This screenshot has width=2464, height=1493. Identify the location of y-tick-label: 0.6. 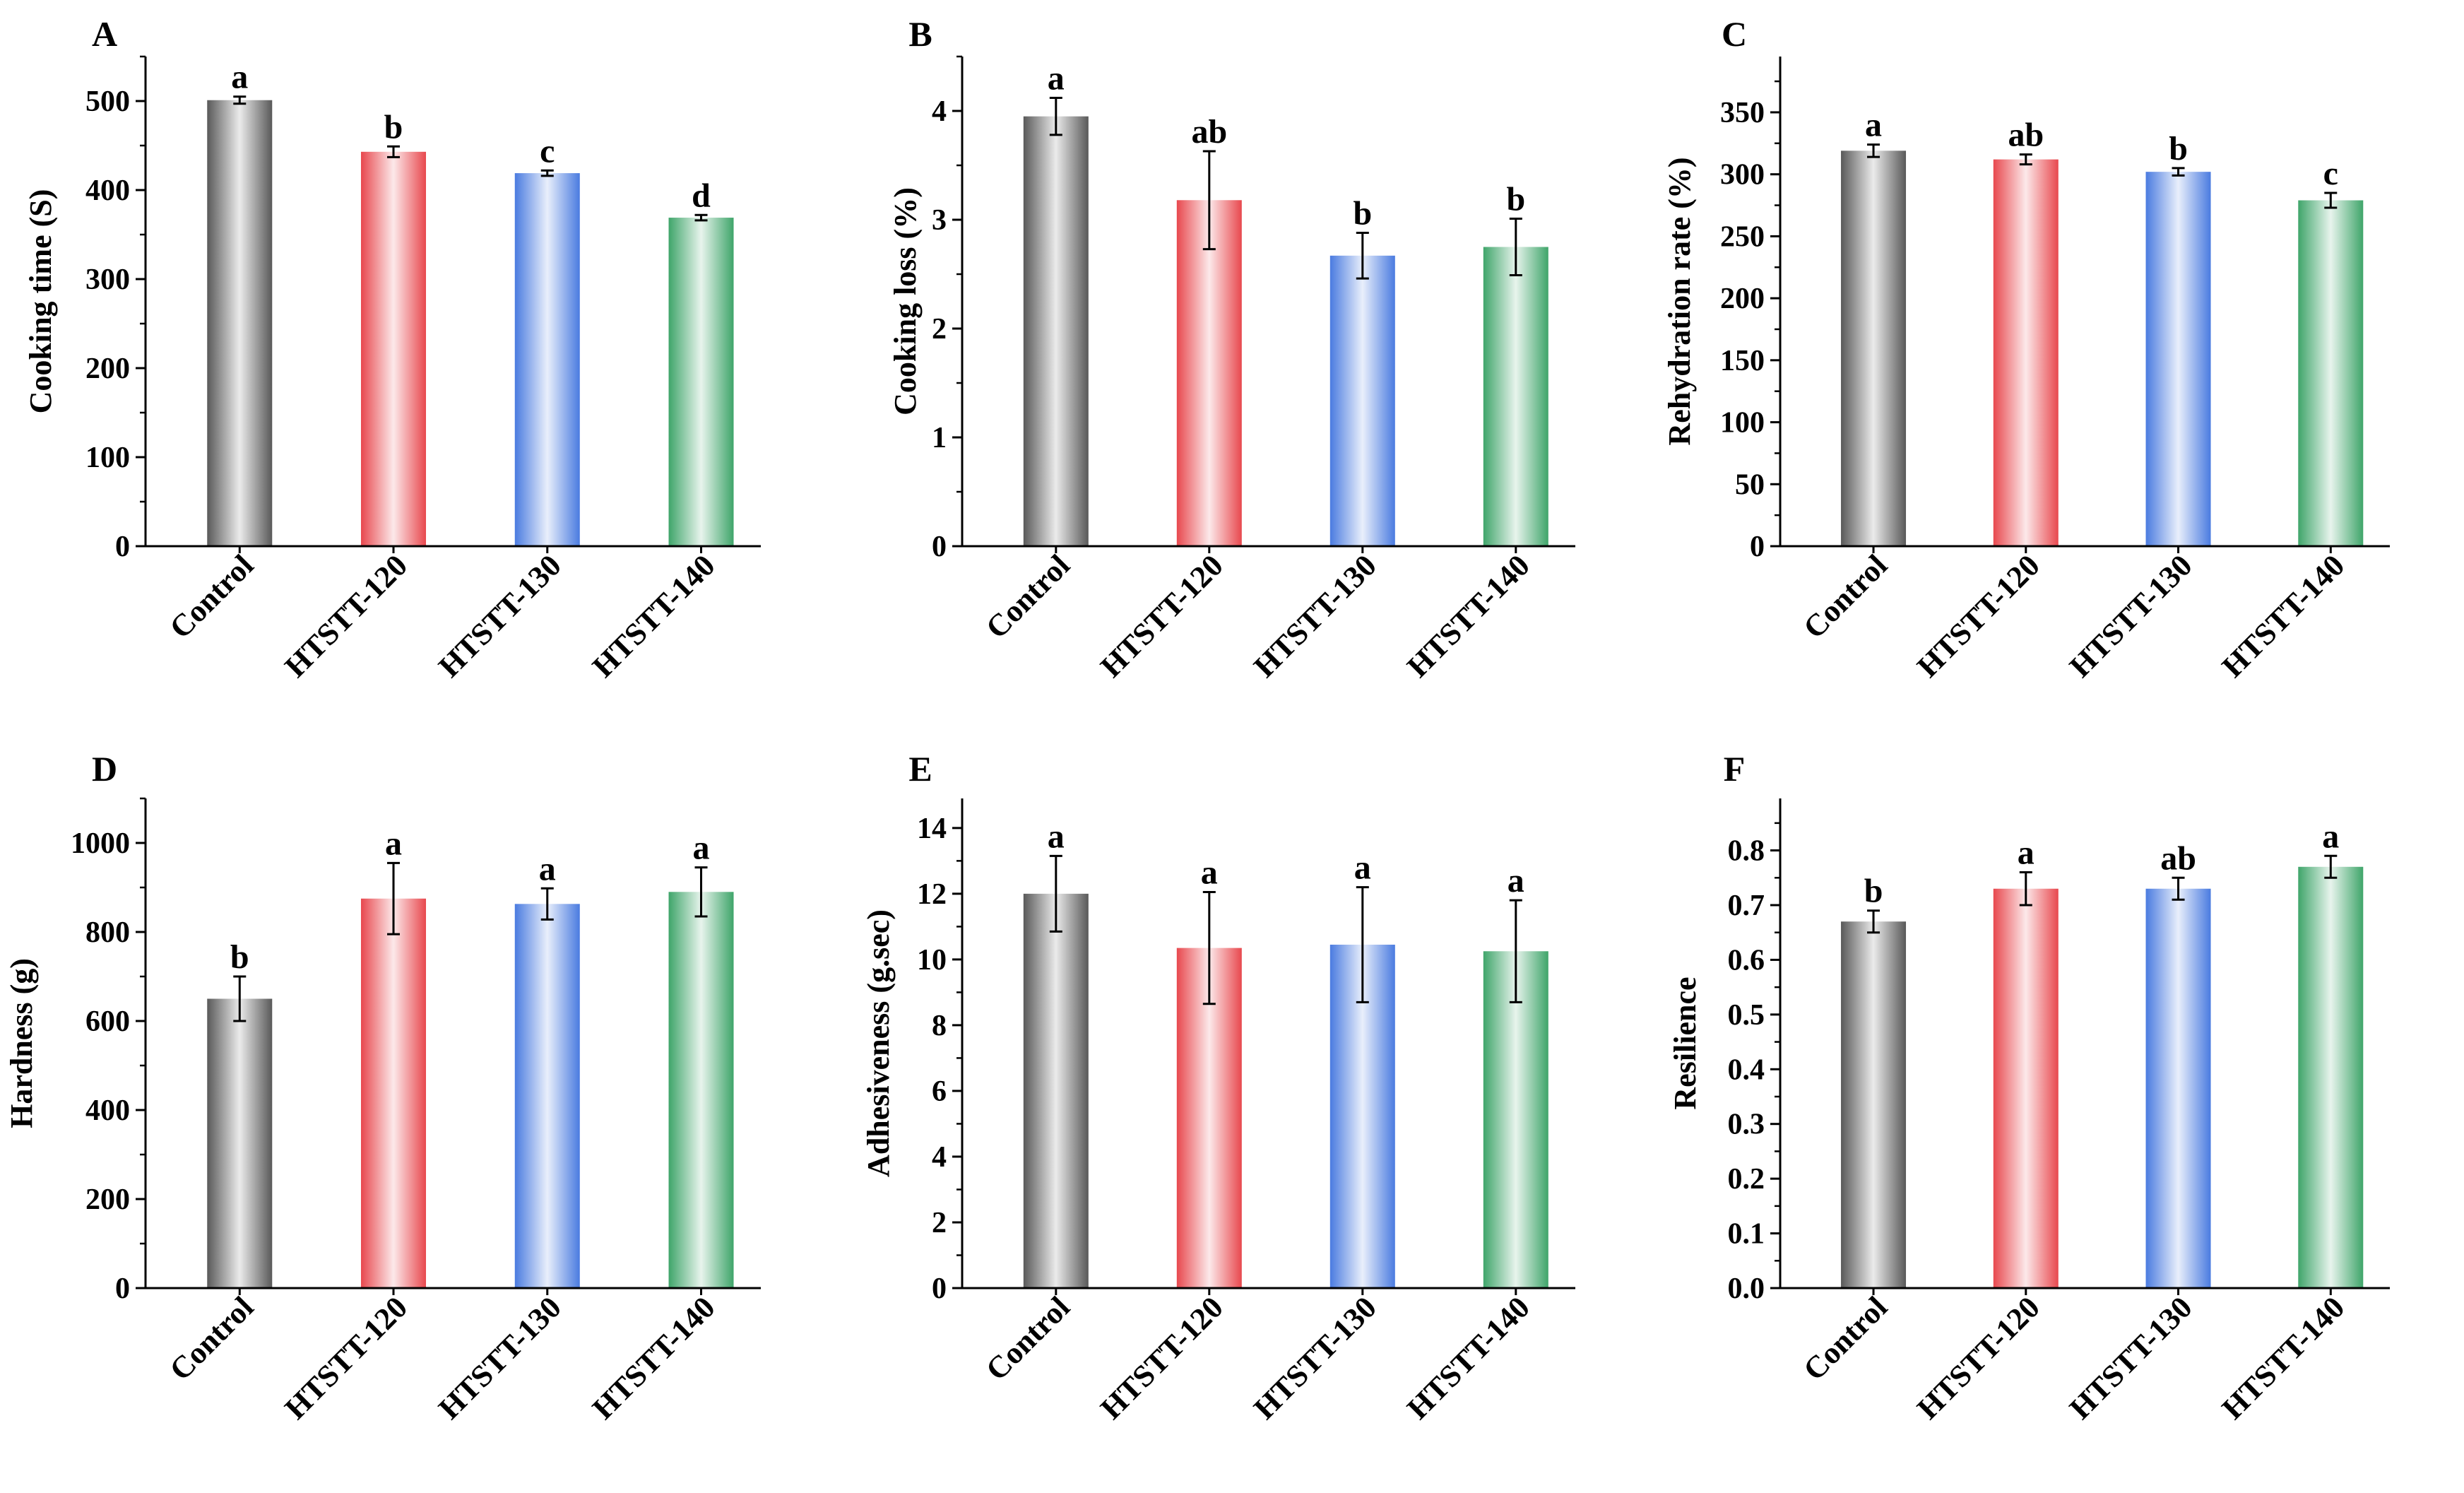
(1746, 960).